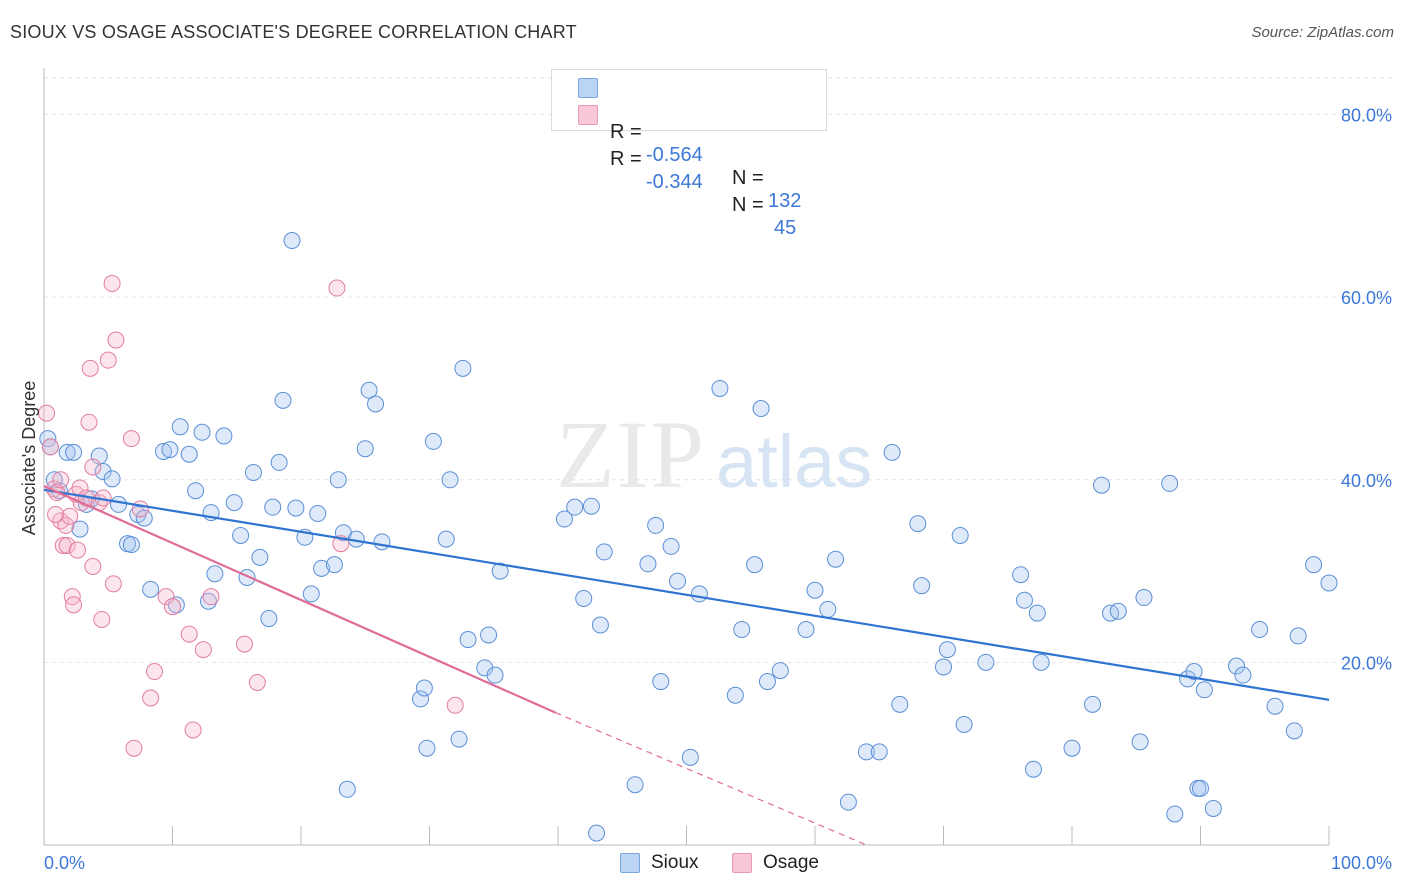 The width and height of the screenshot is (1406, 892). What do you see at coordinates (718, 863) in the screenshot?
I see `x-tick-labels: 0.0% 100.0%` at bounding box center [718, 863].